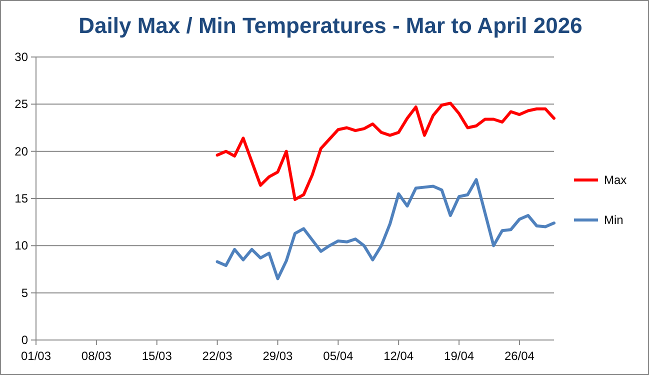 The image size is (649, 375). What do you see at coordinates (217, 356) in the screenshot?
I see `x-tick-label: 22/03` at bounding box center [217, 356].